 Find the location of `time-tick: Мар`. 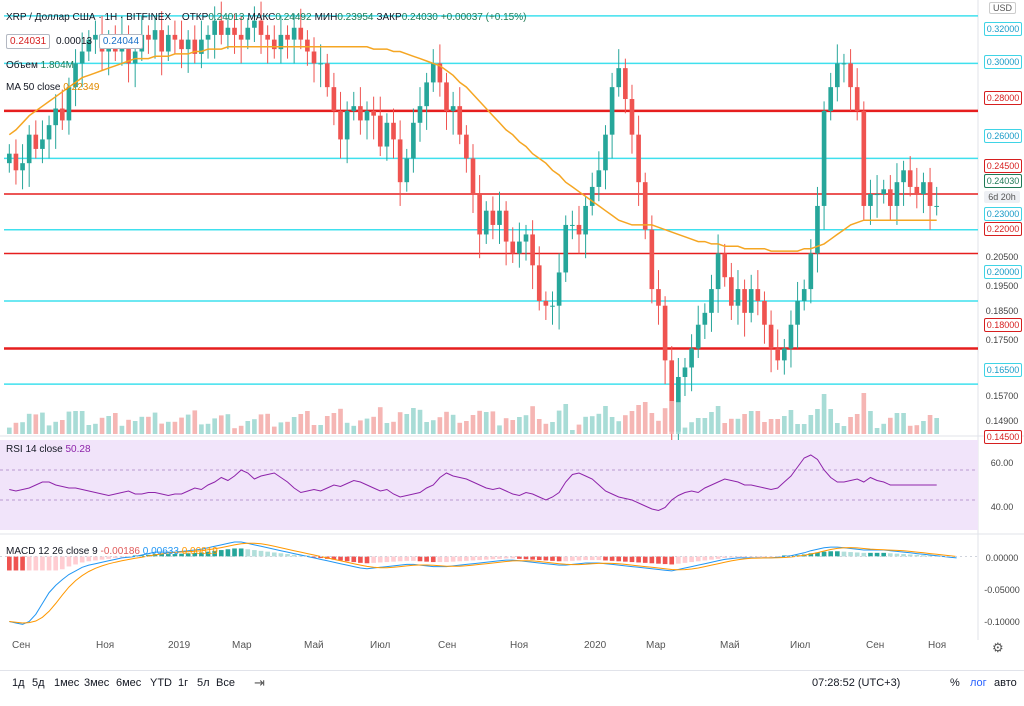

time-tick: Мар is located at coordinates (242, 645).